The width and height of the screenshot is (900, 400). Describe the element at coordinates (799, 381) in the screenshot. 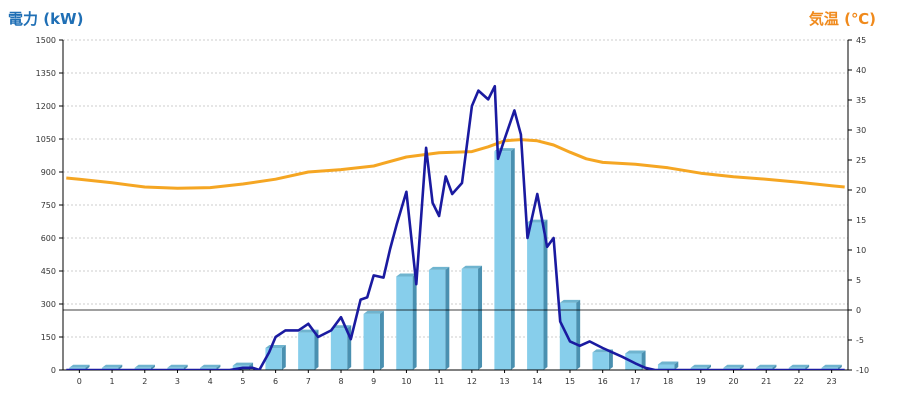

I see `x-tick-label: 22` at that location.